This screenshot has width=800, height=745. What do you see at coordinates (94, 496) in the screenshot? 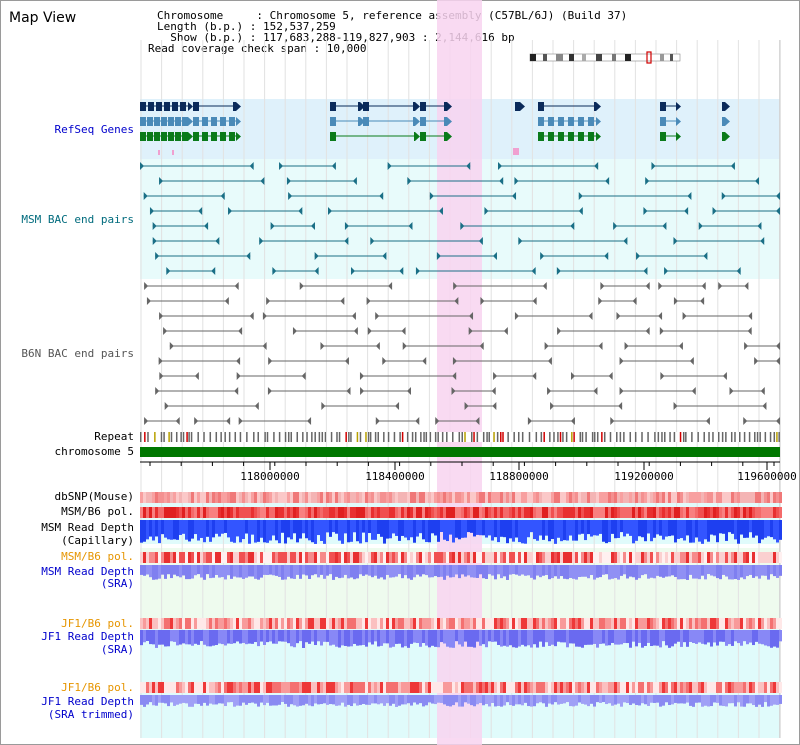
I see `track-label-dbsnp: dbSNP(Mouse)` at bounding box center [94, 496].